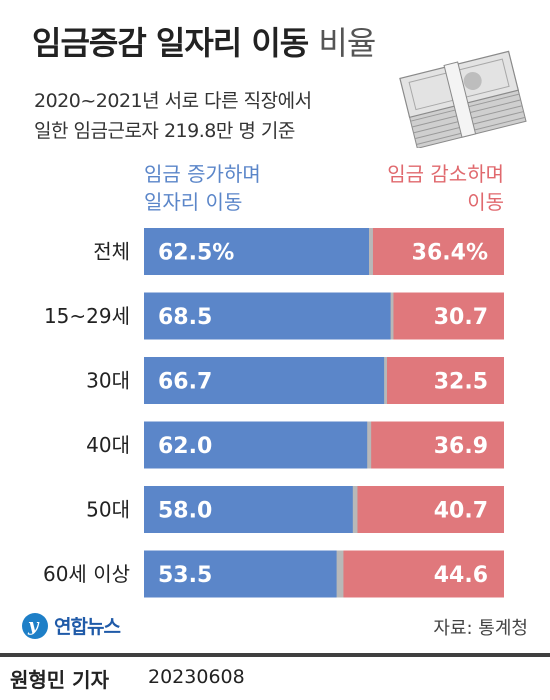 The image size is (550, 700). Describe the element at coordinates (164, 131) in the screenshot. I see `subtitle-line-2: 일한 임금근로자 219.8만 명 기준` at that location.